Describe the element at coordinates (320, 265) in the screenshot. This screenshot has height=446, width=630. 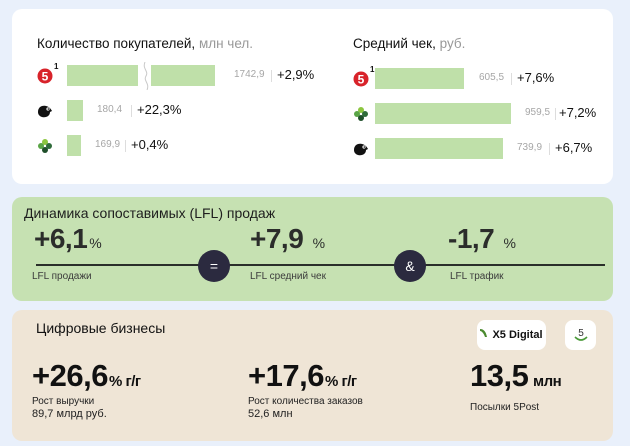
I see `lfl-divider-line` at that location.